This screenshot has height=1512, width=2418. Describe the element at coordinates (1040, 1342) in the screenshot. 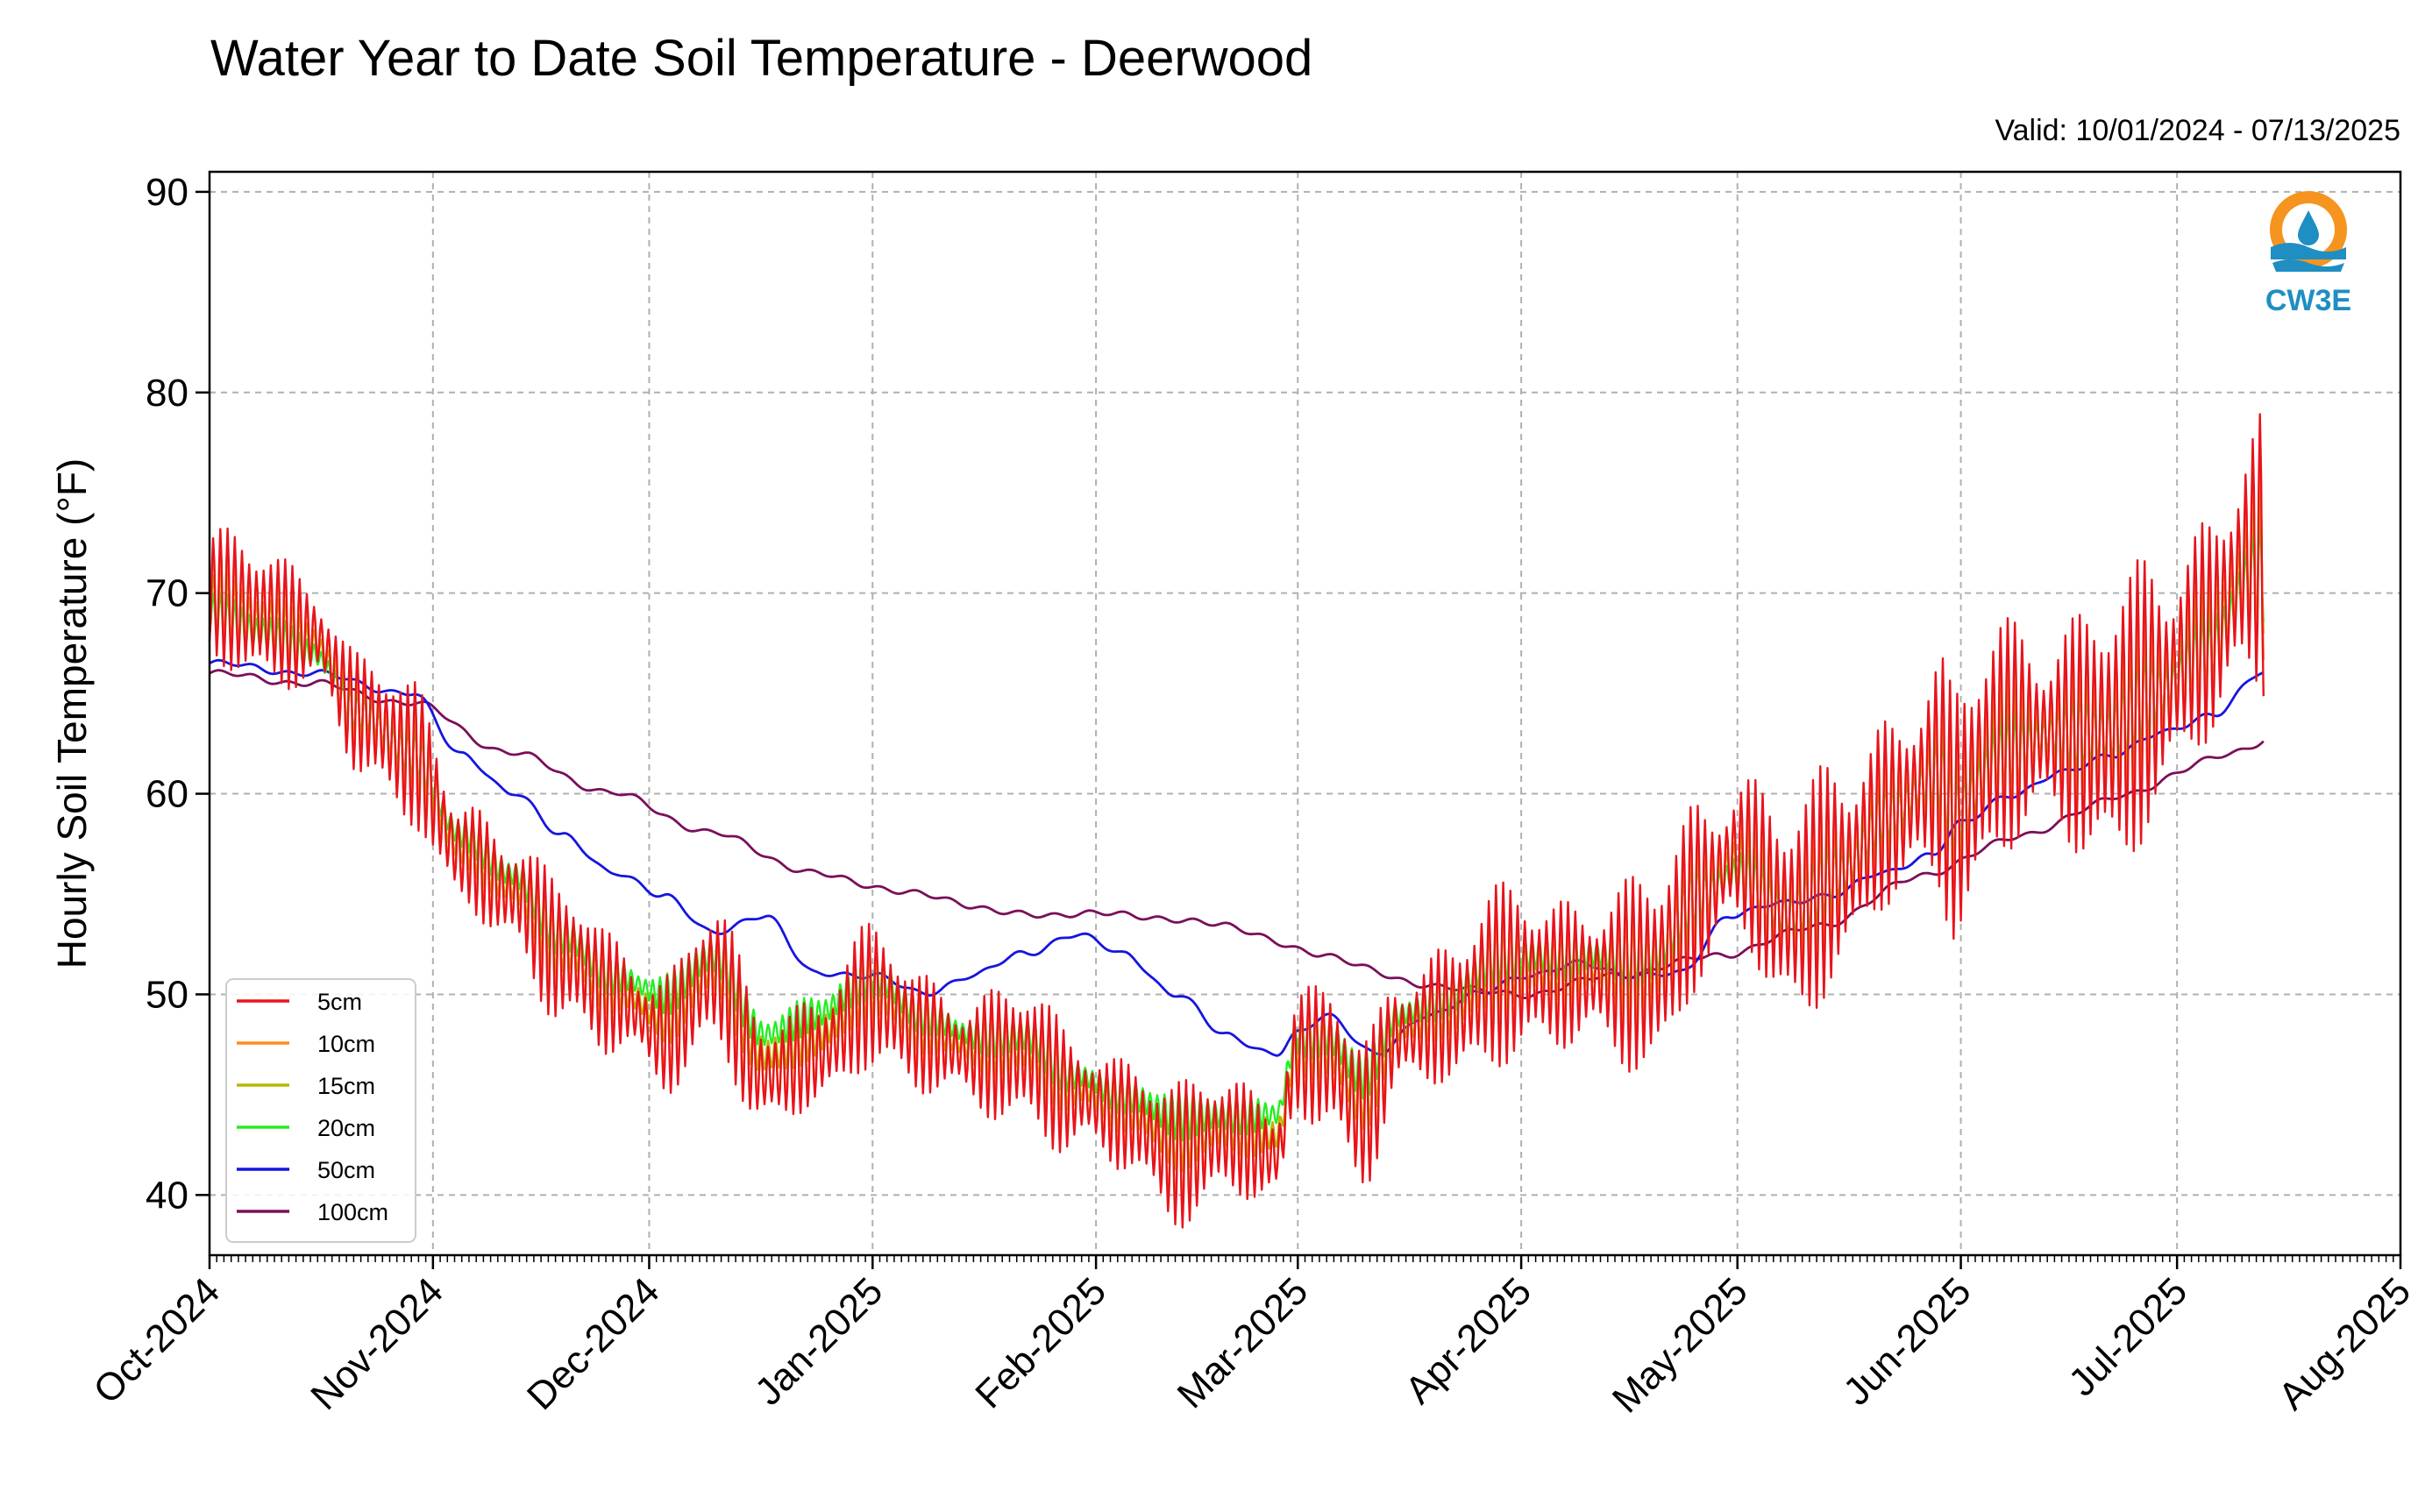

I see `x-tick-label: Feb-2025` at that location.